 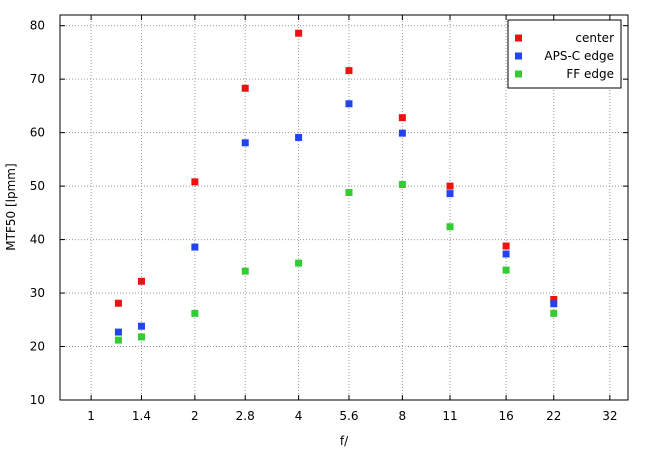 I want to click on y-tick-label: 10, so click(x=37, y=400).